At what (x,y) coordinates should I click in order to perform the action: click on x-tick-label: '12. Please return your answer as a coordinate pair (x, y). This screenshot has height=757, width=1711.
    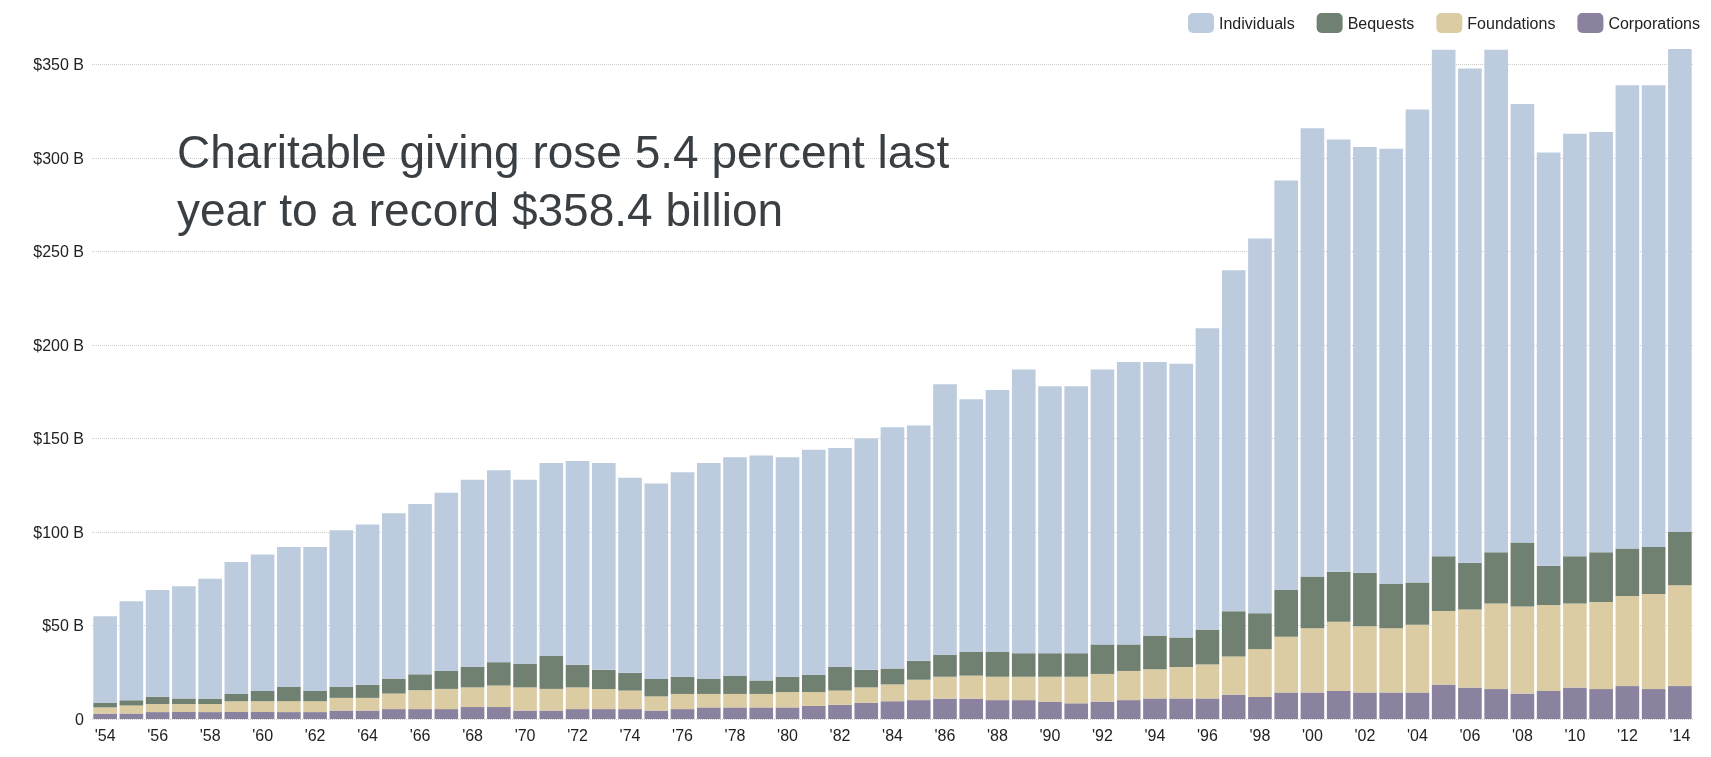
    Looking at the image, I should click on (1627, 735).